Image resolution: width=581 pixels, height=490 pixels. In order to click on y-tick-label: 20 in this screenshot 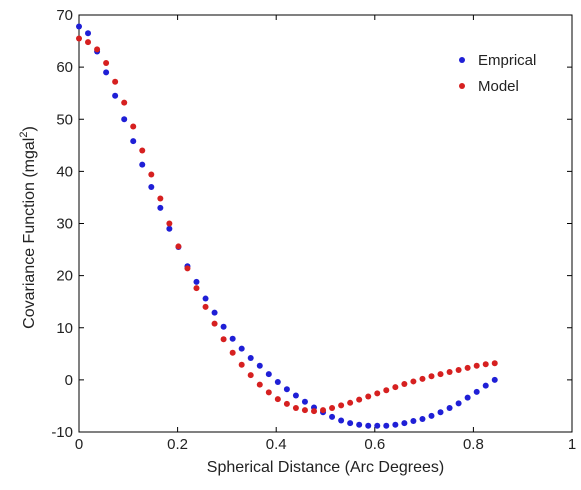, I will do `click(64, 276)`.